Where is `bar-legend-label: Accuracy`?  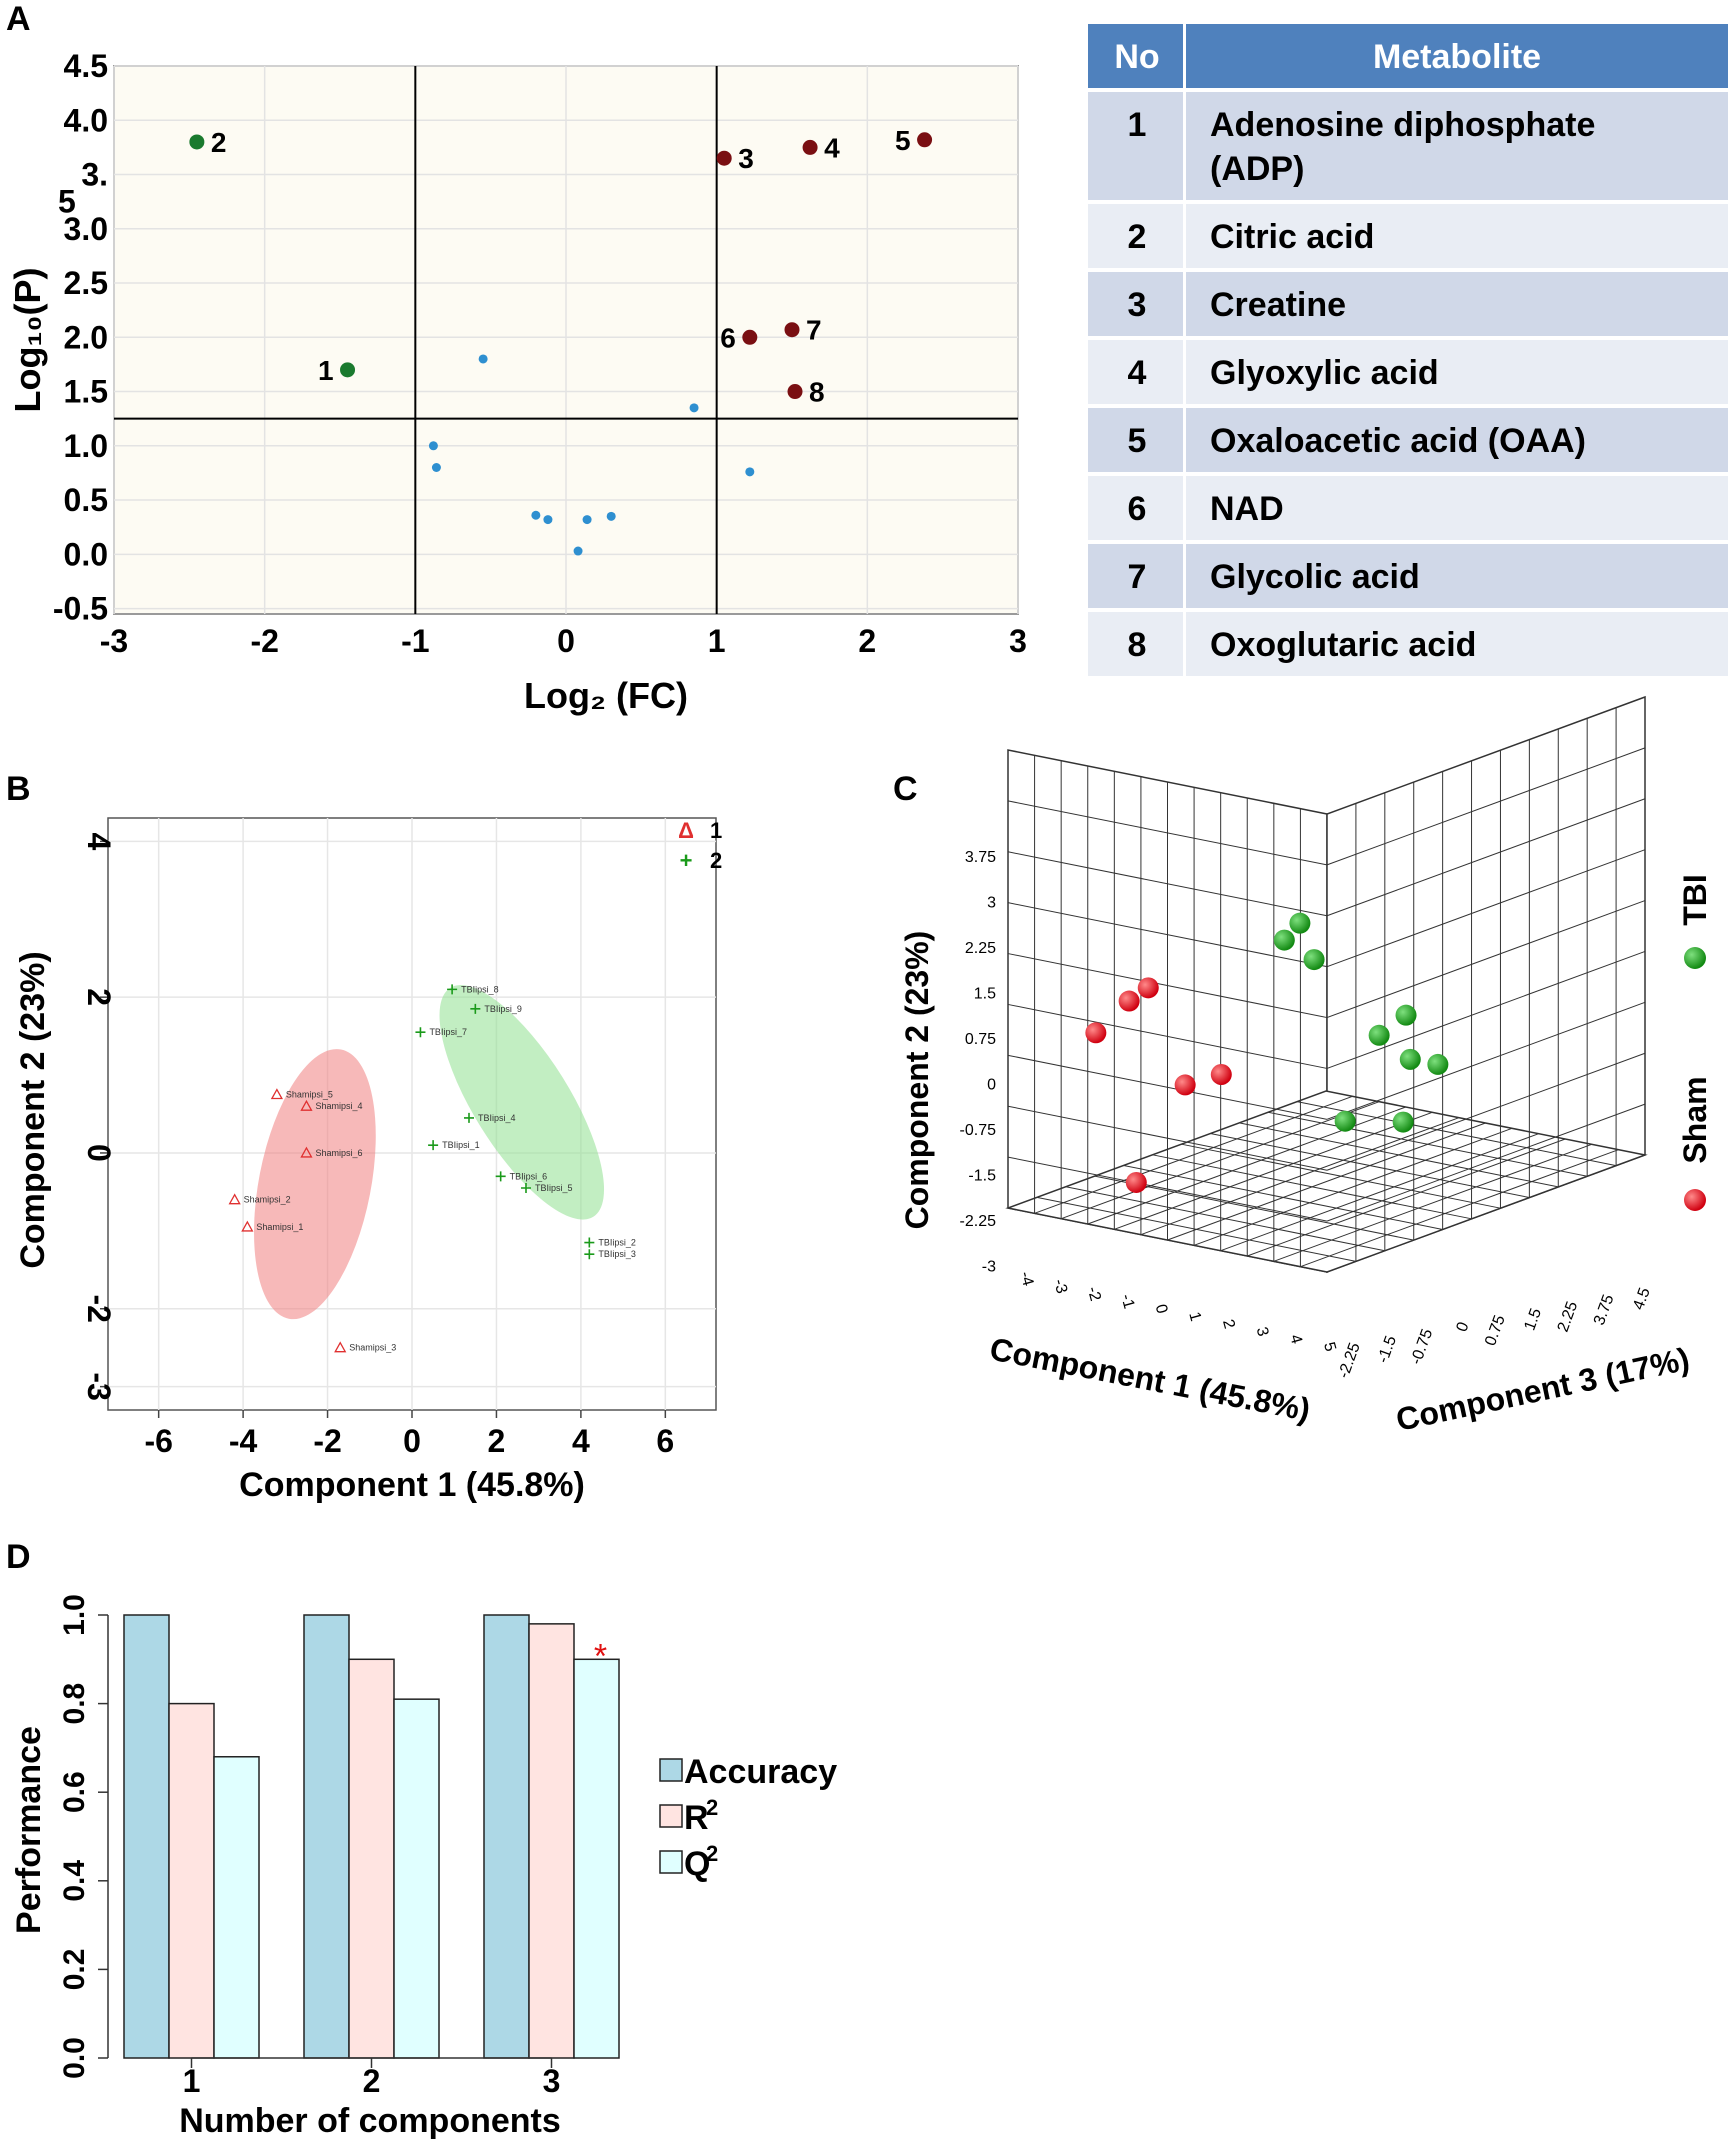
bar-legend-label: Accuracy is located at coordinates (760, 1772).